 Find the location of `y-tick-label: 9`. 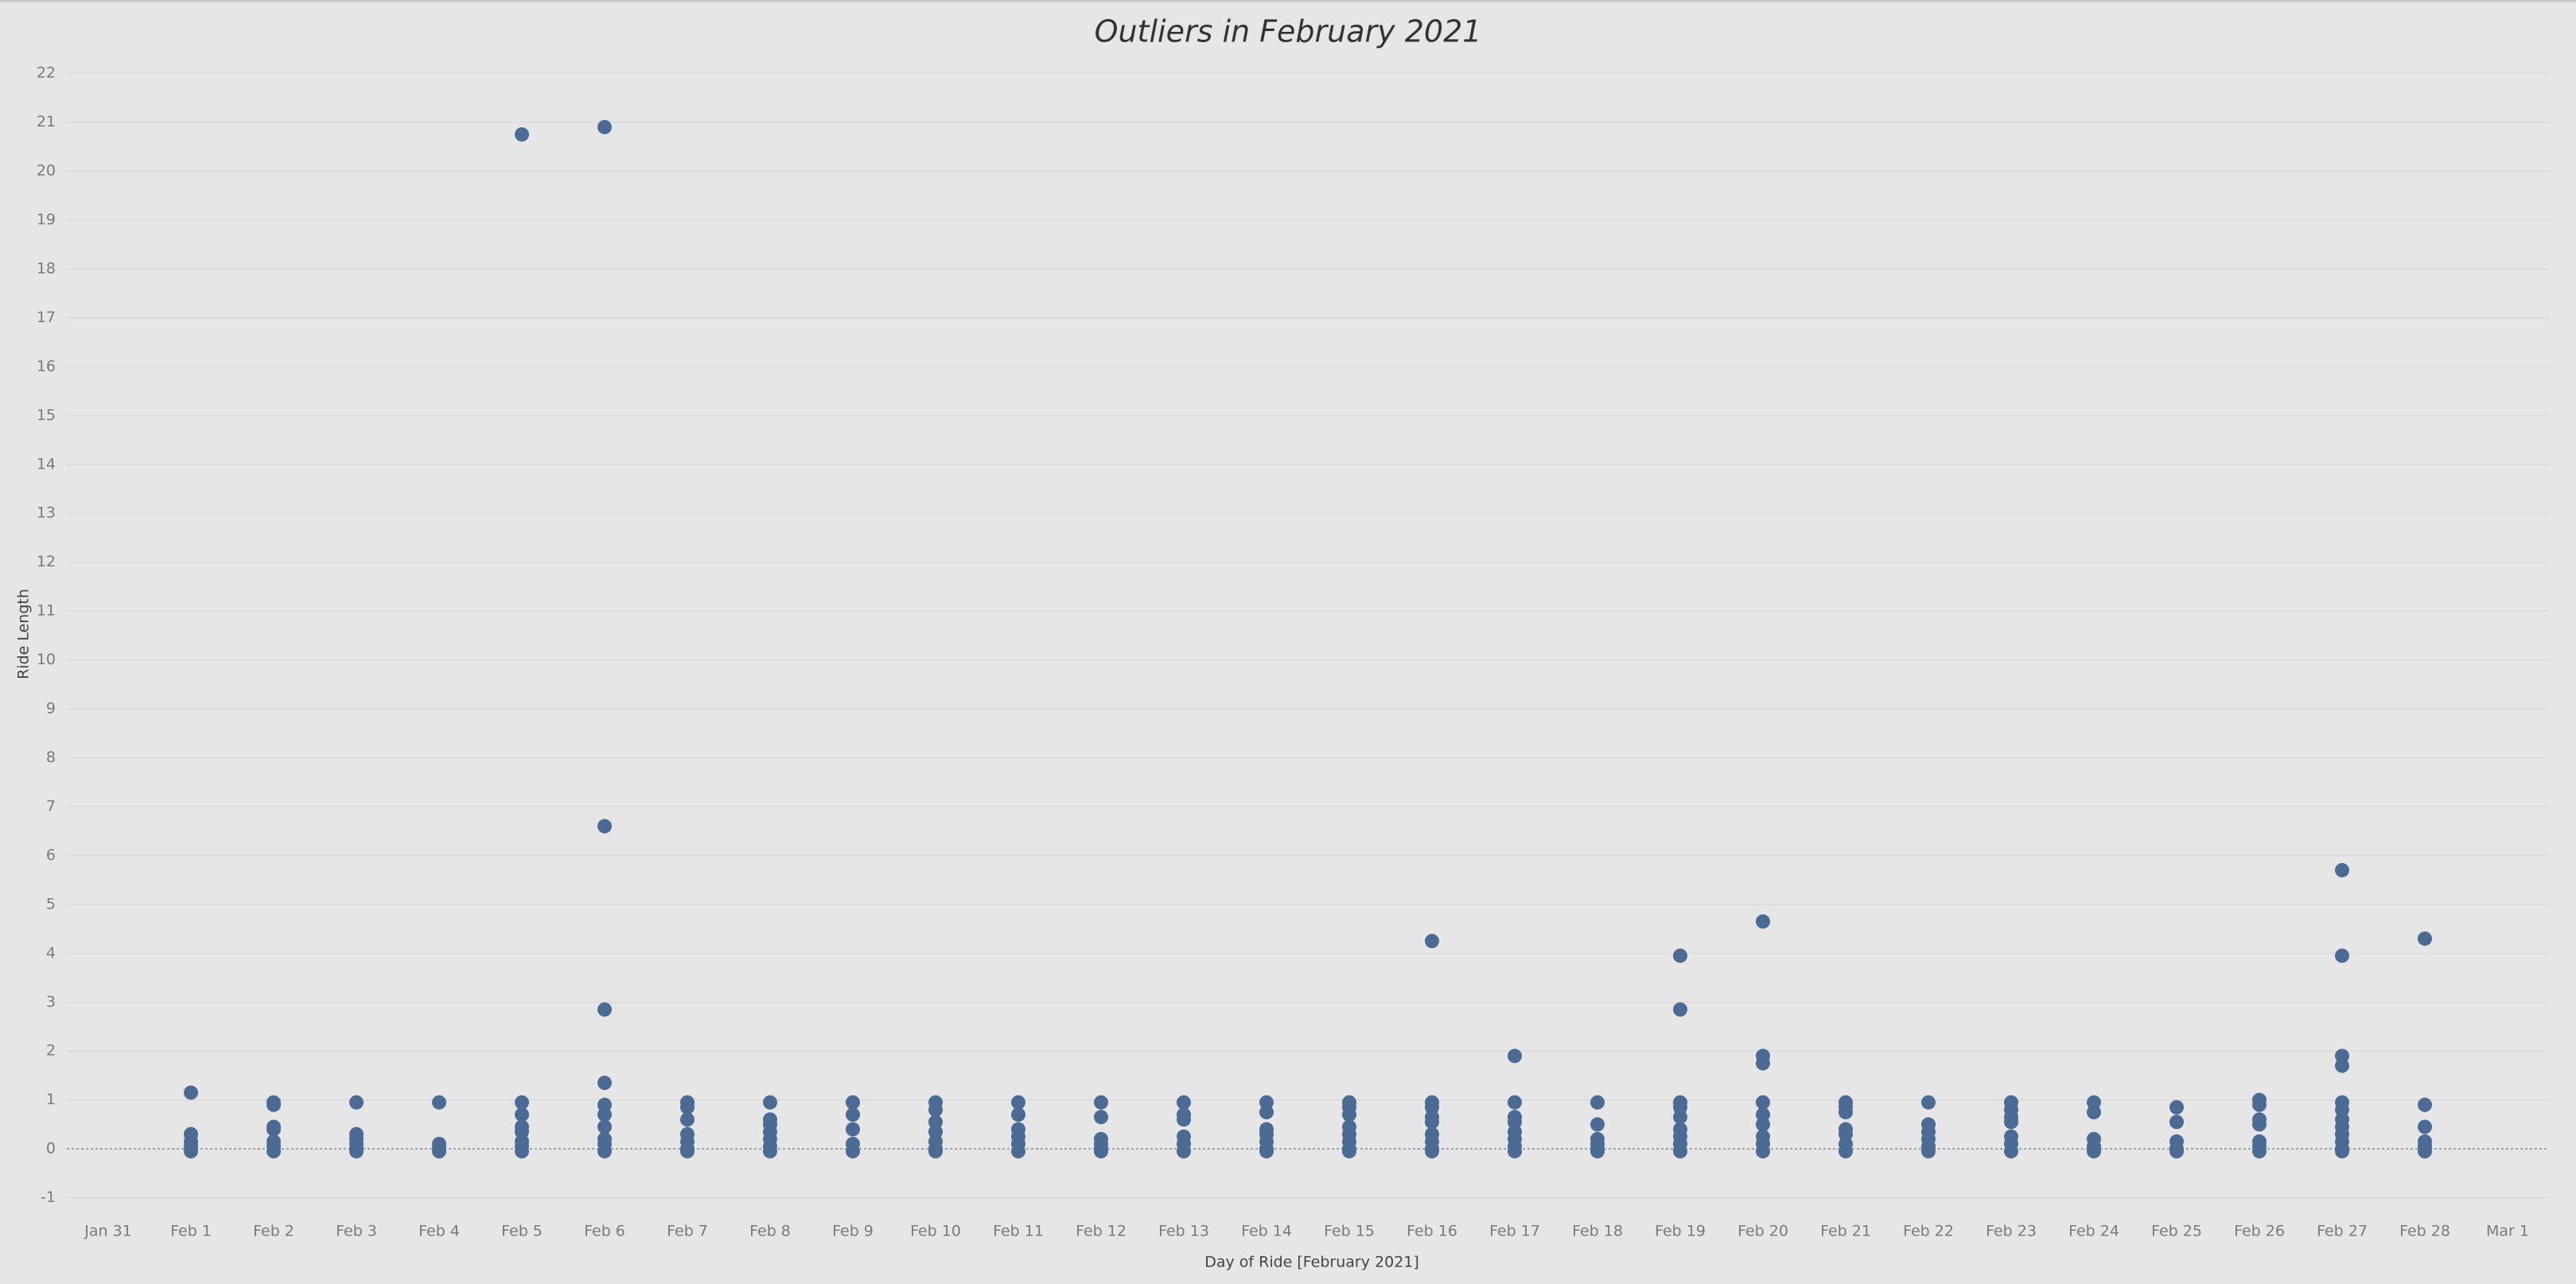

y-tick-label: 9 is located at coordinates (51, 709).